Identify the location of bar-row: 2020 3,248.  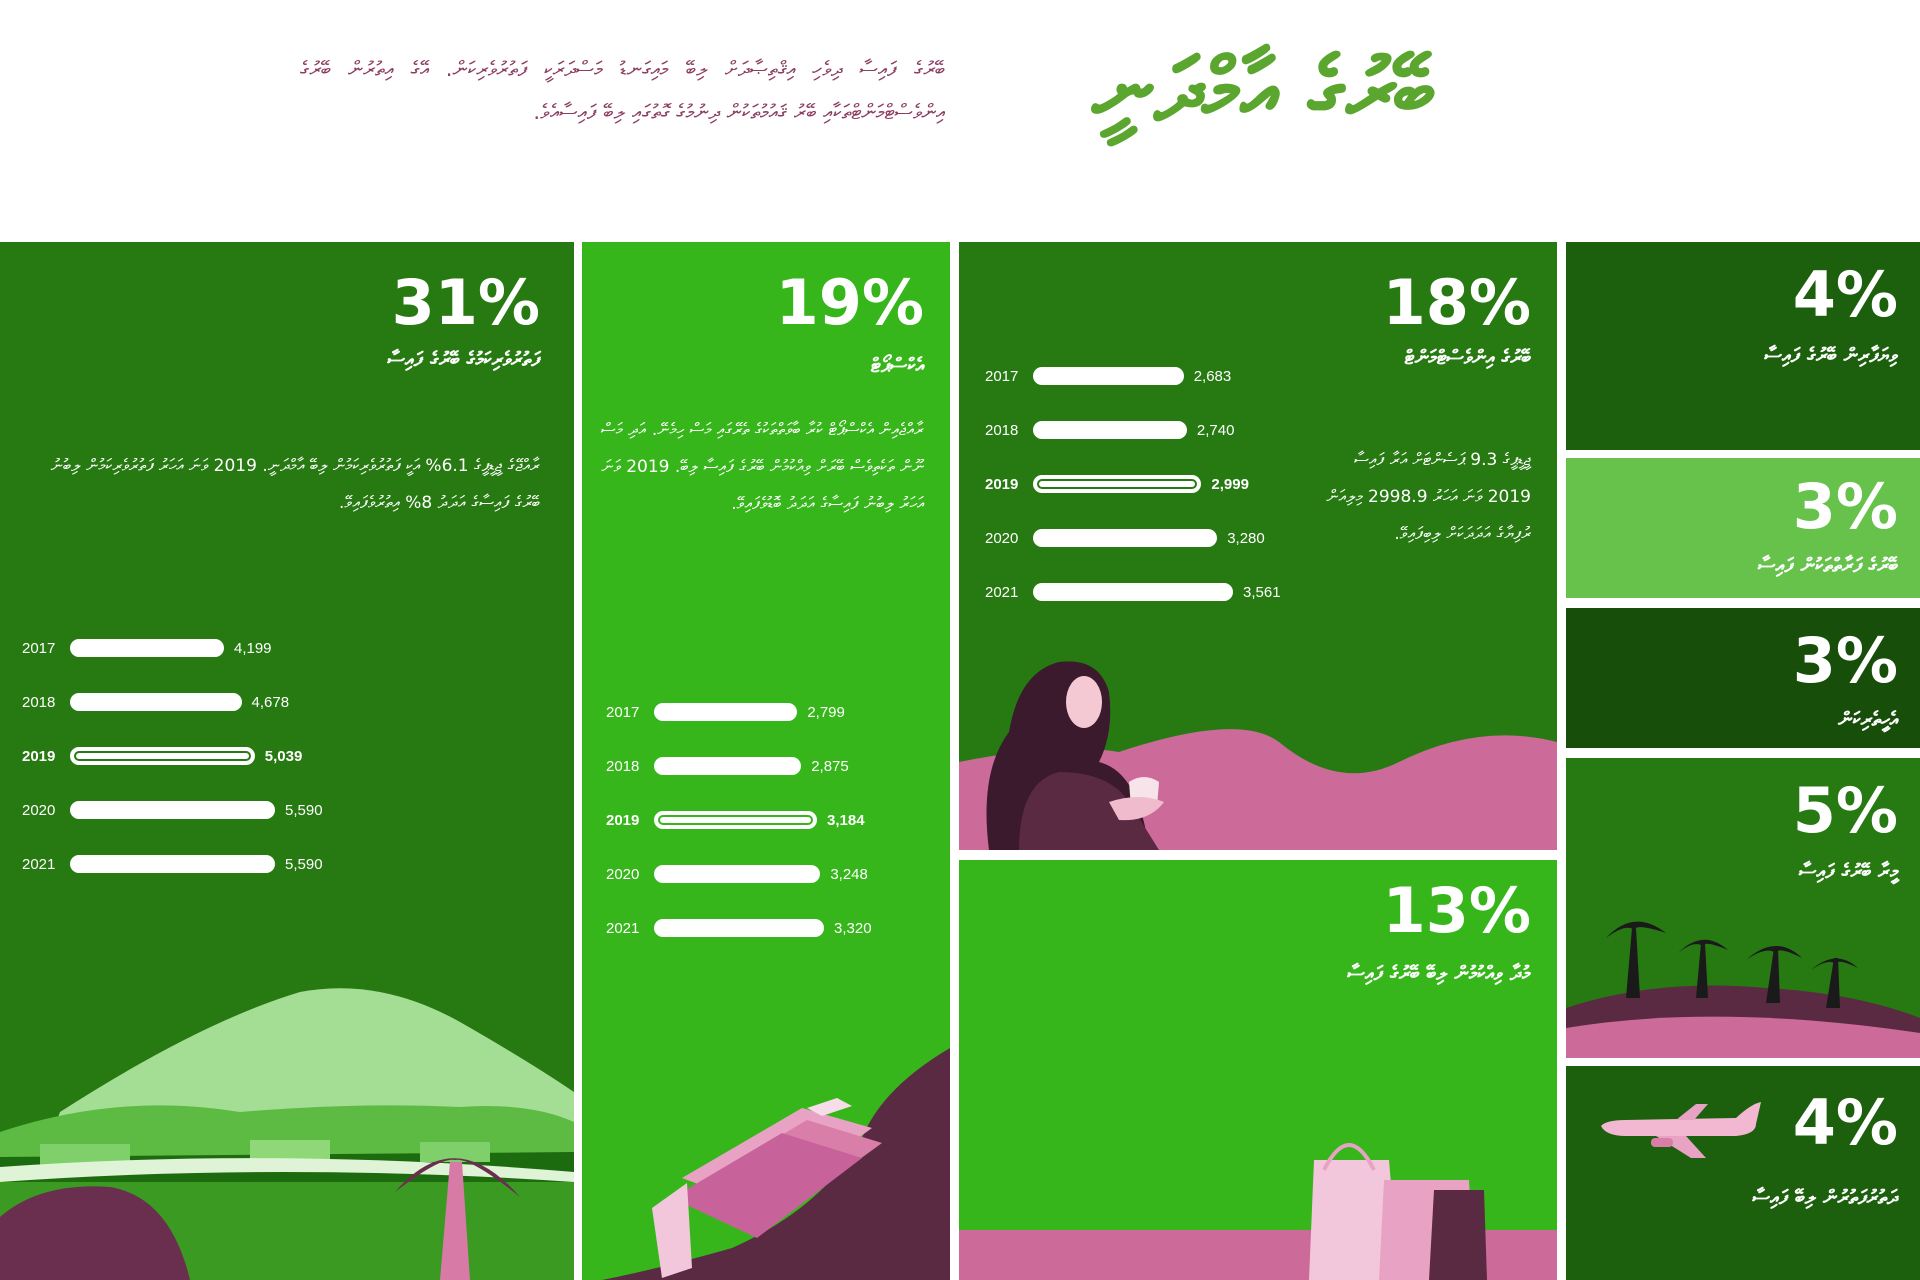
(766, 877).